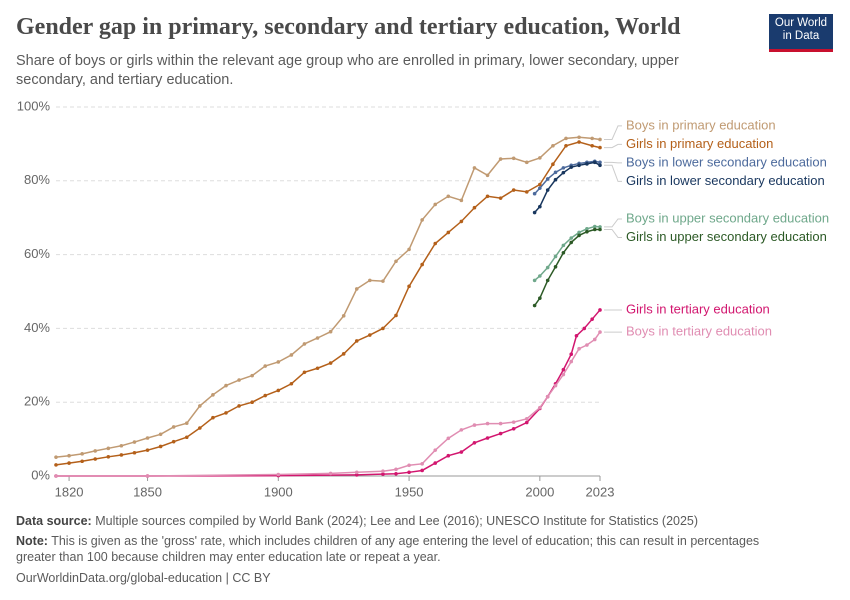  I want to click on legend-label: Boys in lower secondary education, so click(726, 161).